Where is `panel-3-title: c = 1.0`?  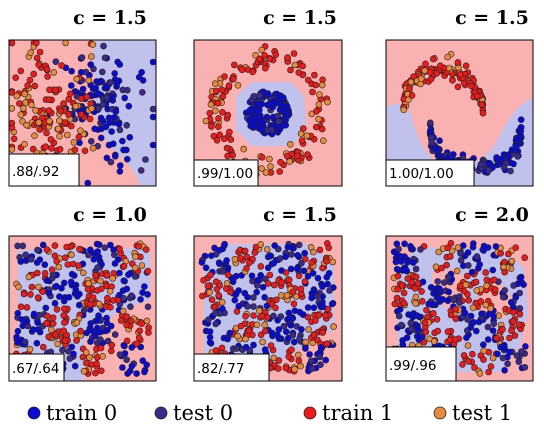
panel-3-title: c = 1.0 is located at coordinates (110, 215).